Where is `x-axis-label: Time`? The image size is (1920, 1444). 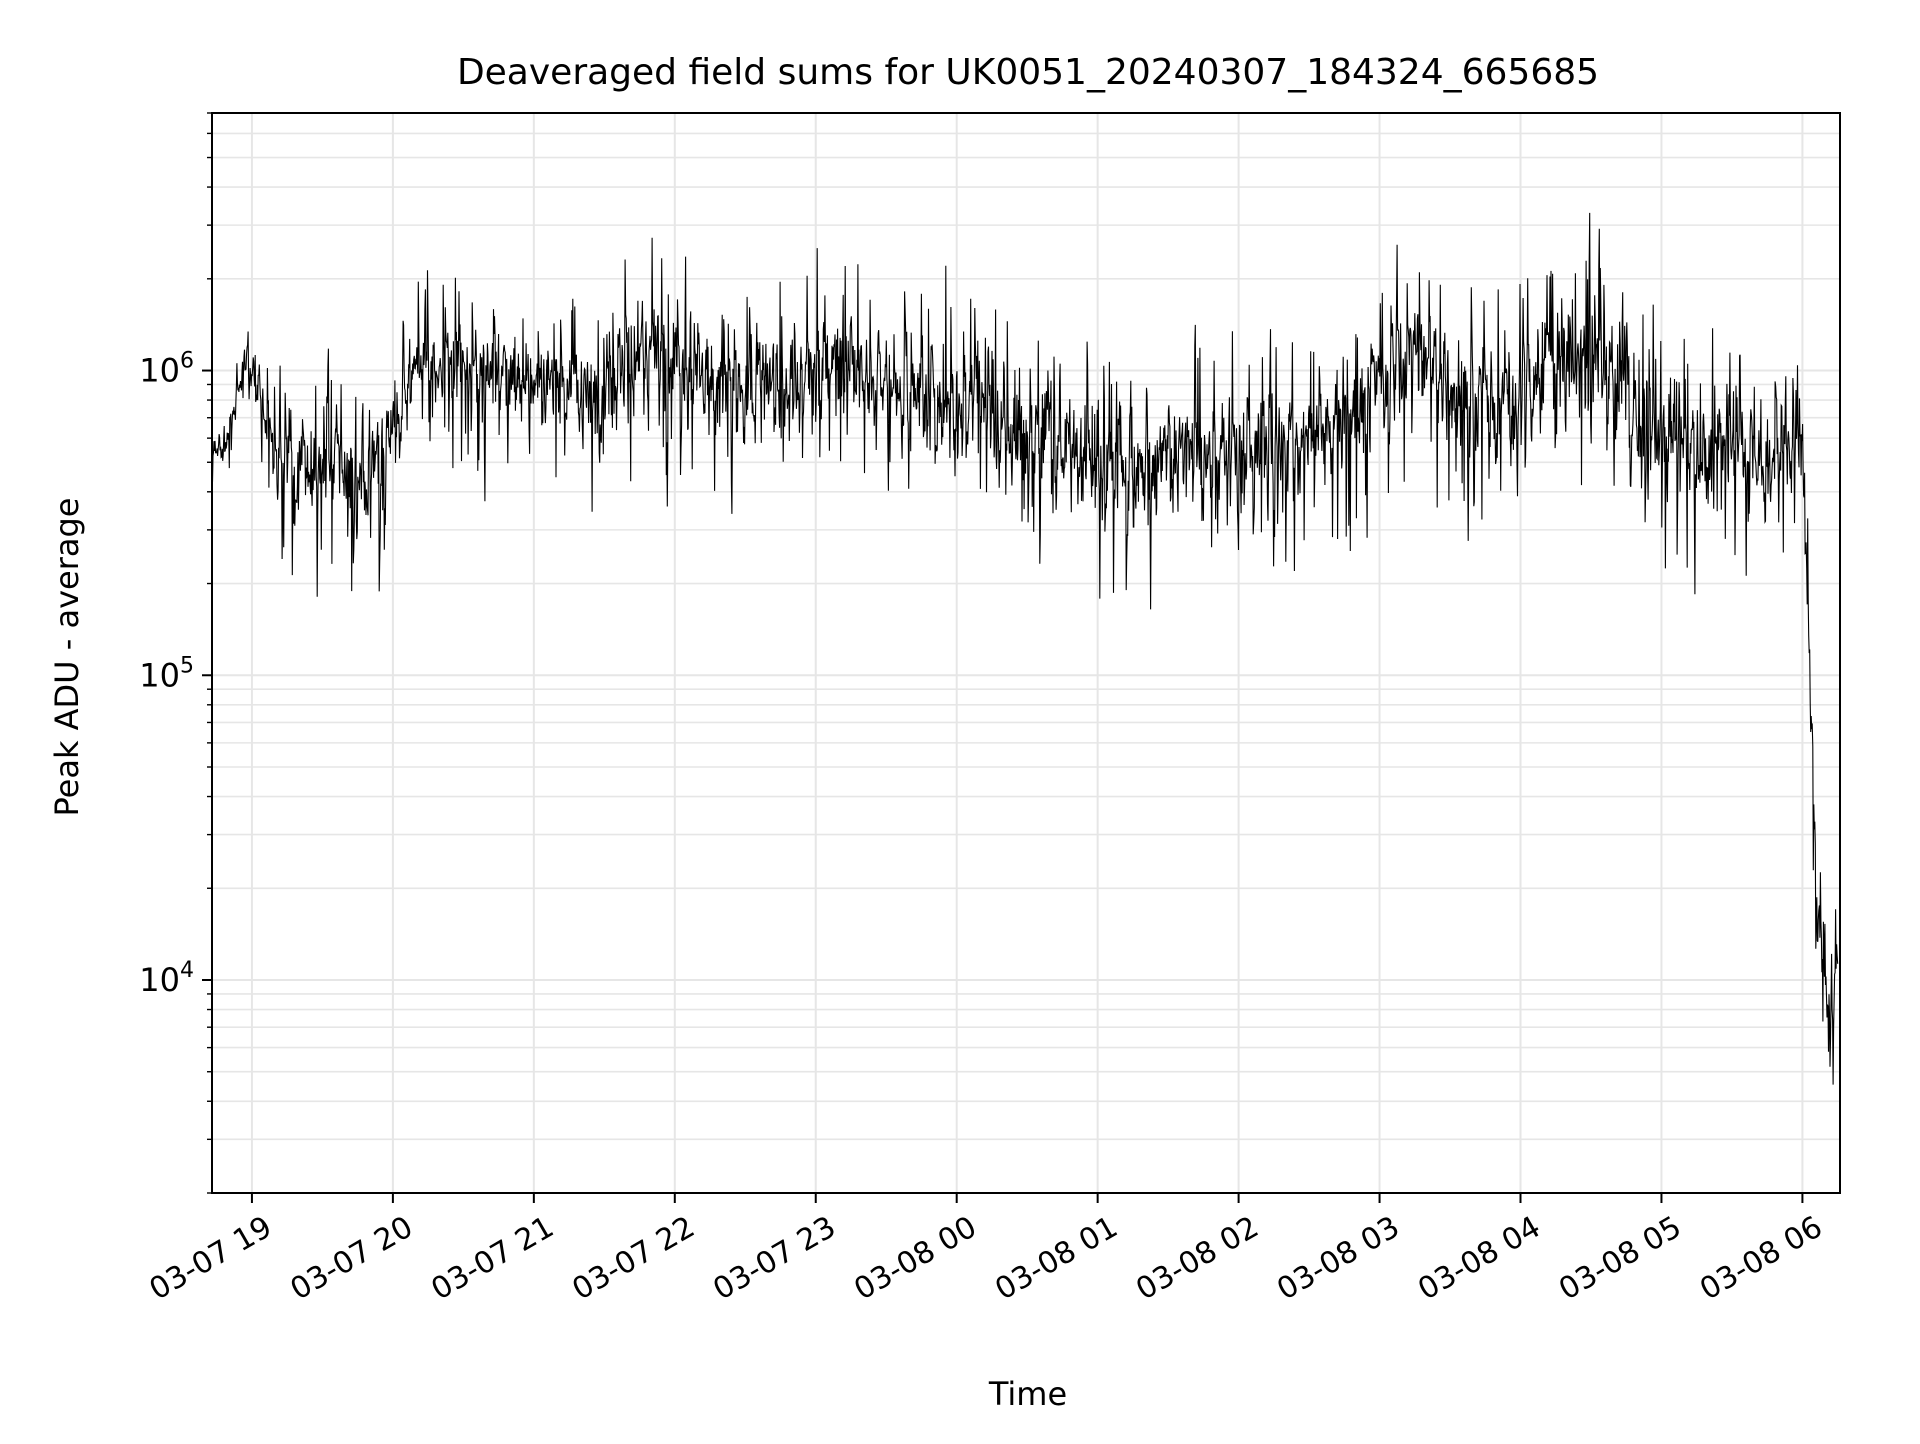
x-axis-label: Time is located at coordinates (1027, 1394).